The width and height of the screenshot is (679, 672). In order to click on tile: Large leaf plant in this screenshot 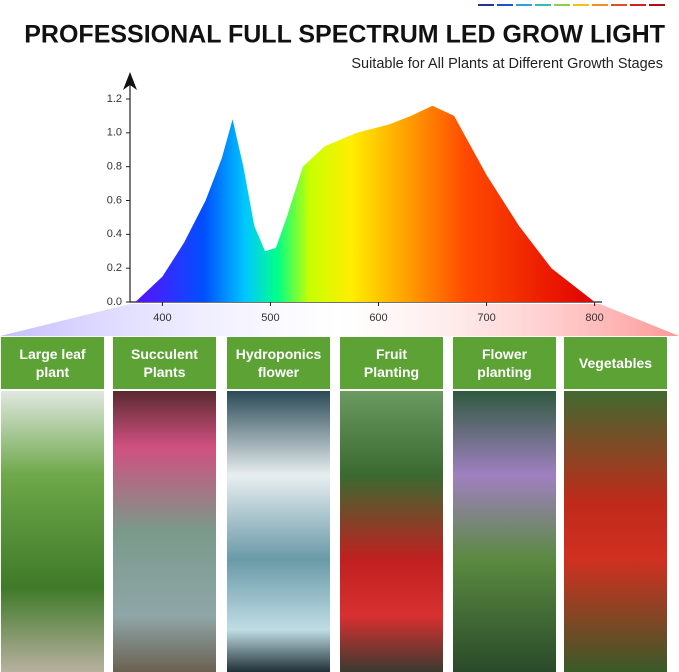, I will do `click(52, 504)`.